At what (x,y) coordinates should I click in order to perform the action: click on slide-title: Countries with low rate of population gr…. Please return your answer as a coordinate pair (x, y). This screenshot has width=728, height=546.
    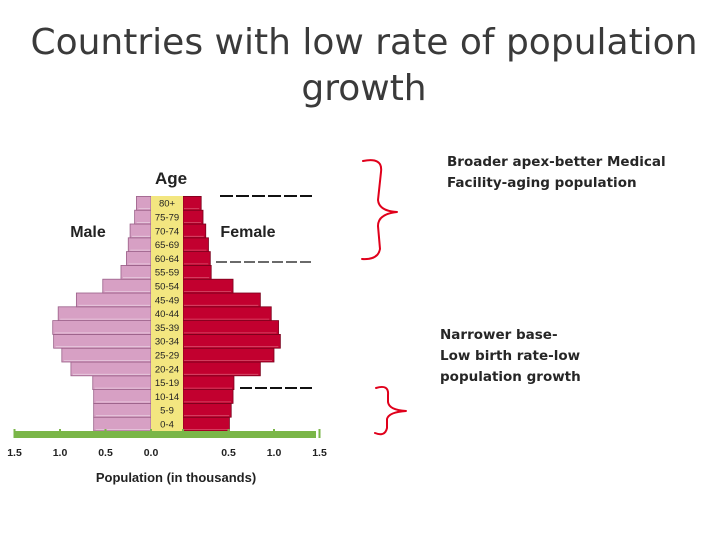
    Looking at the image, I should click on (364, 65).